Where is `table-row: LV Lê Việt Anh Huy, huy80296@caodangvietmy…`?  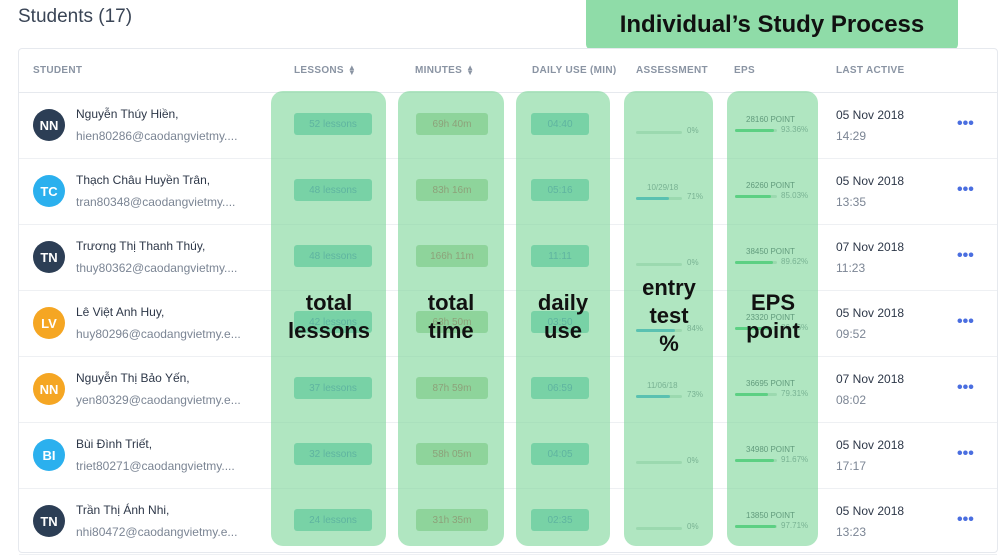 table-row: LV Lê Việt Anh Huy, huy80296@caodangvietmy… is located at coordinates (508, 324).